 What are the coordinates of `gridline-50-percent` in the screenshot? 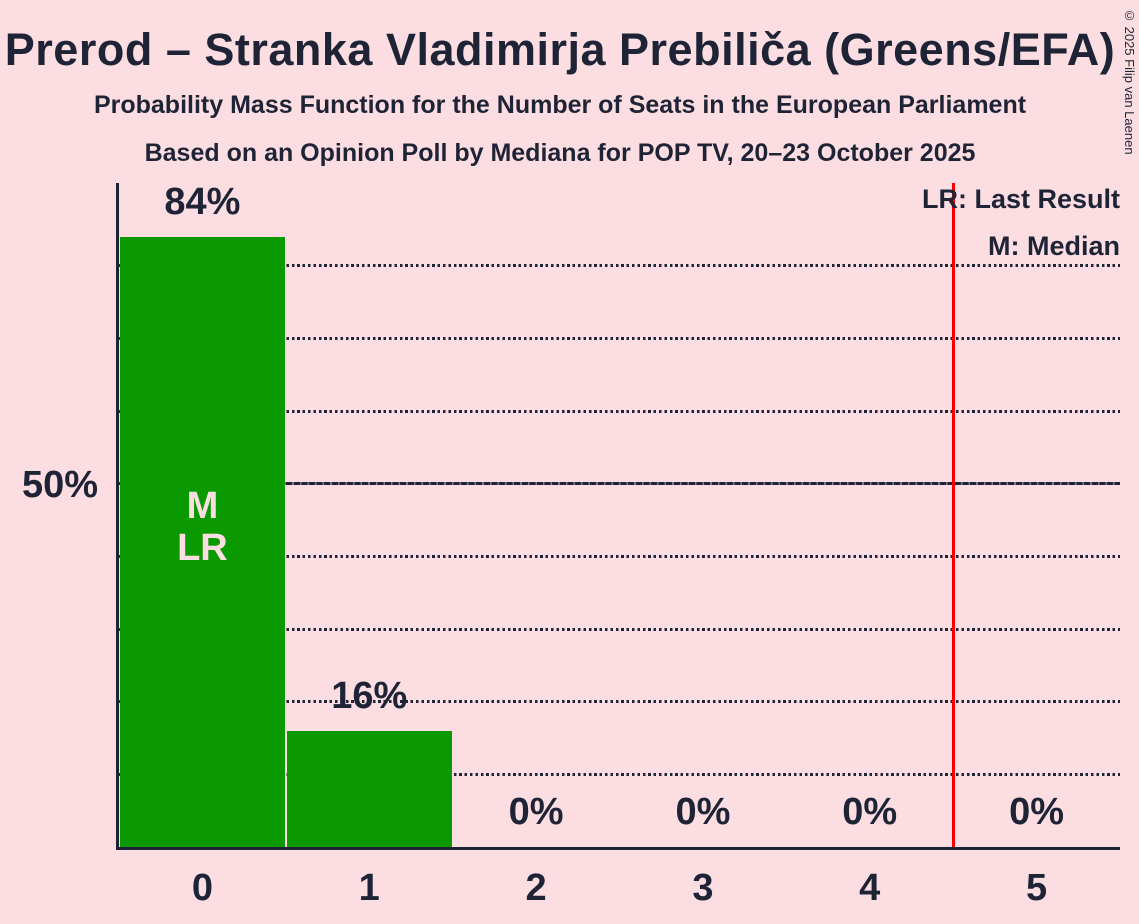 It's located at (619, 484).